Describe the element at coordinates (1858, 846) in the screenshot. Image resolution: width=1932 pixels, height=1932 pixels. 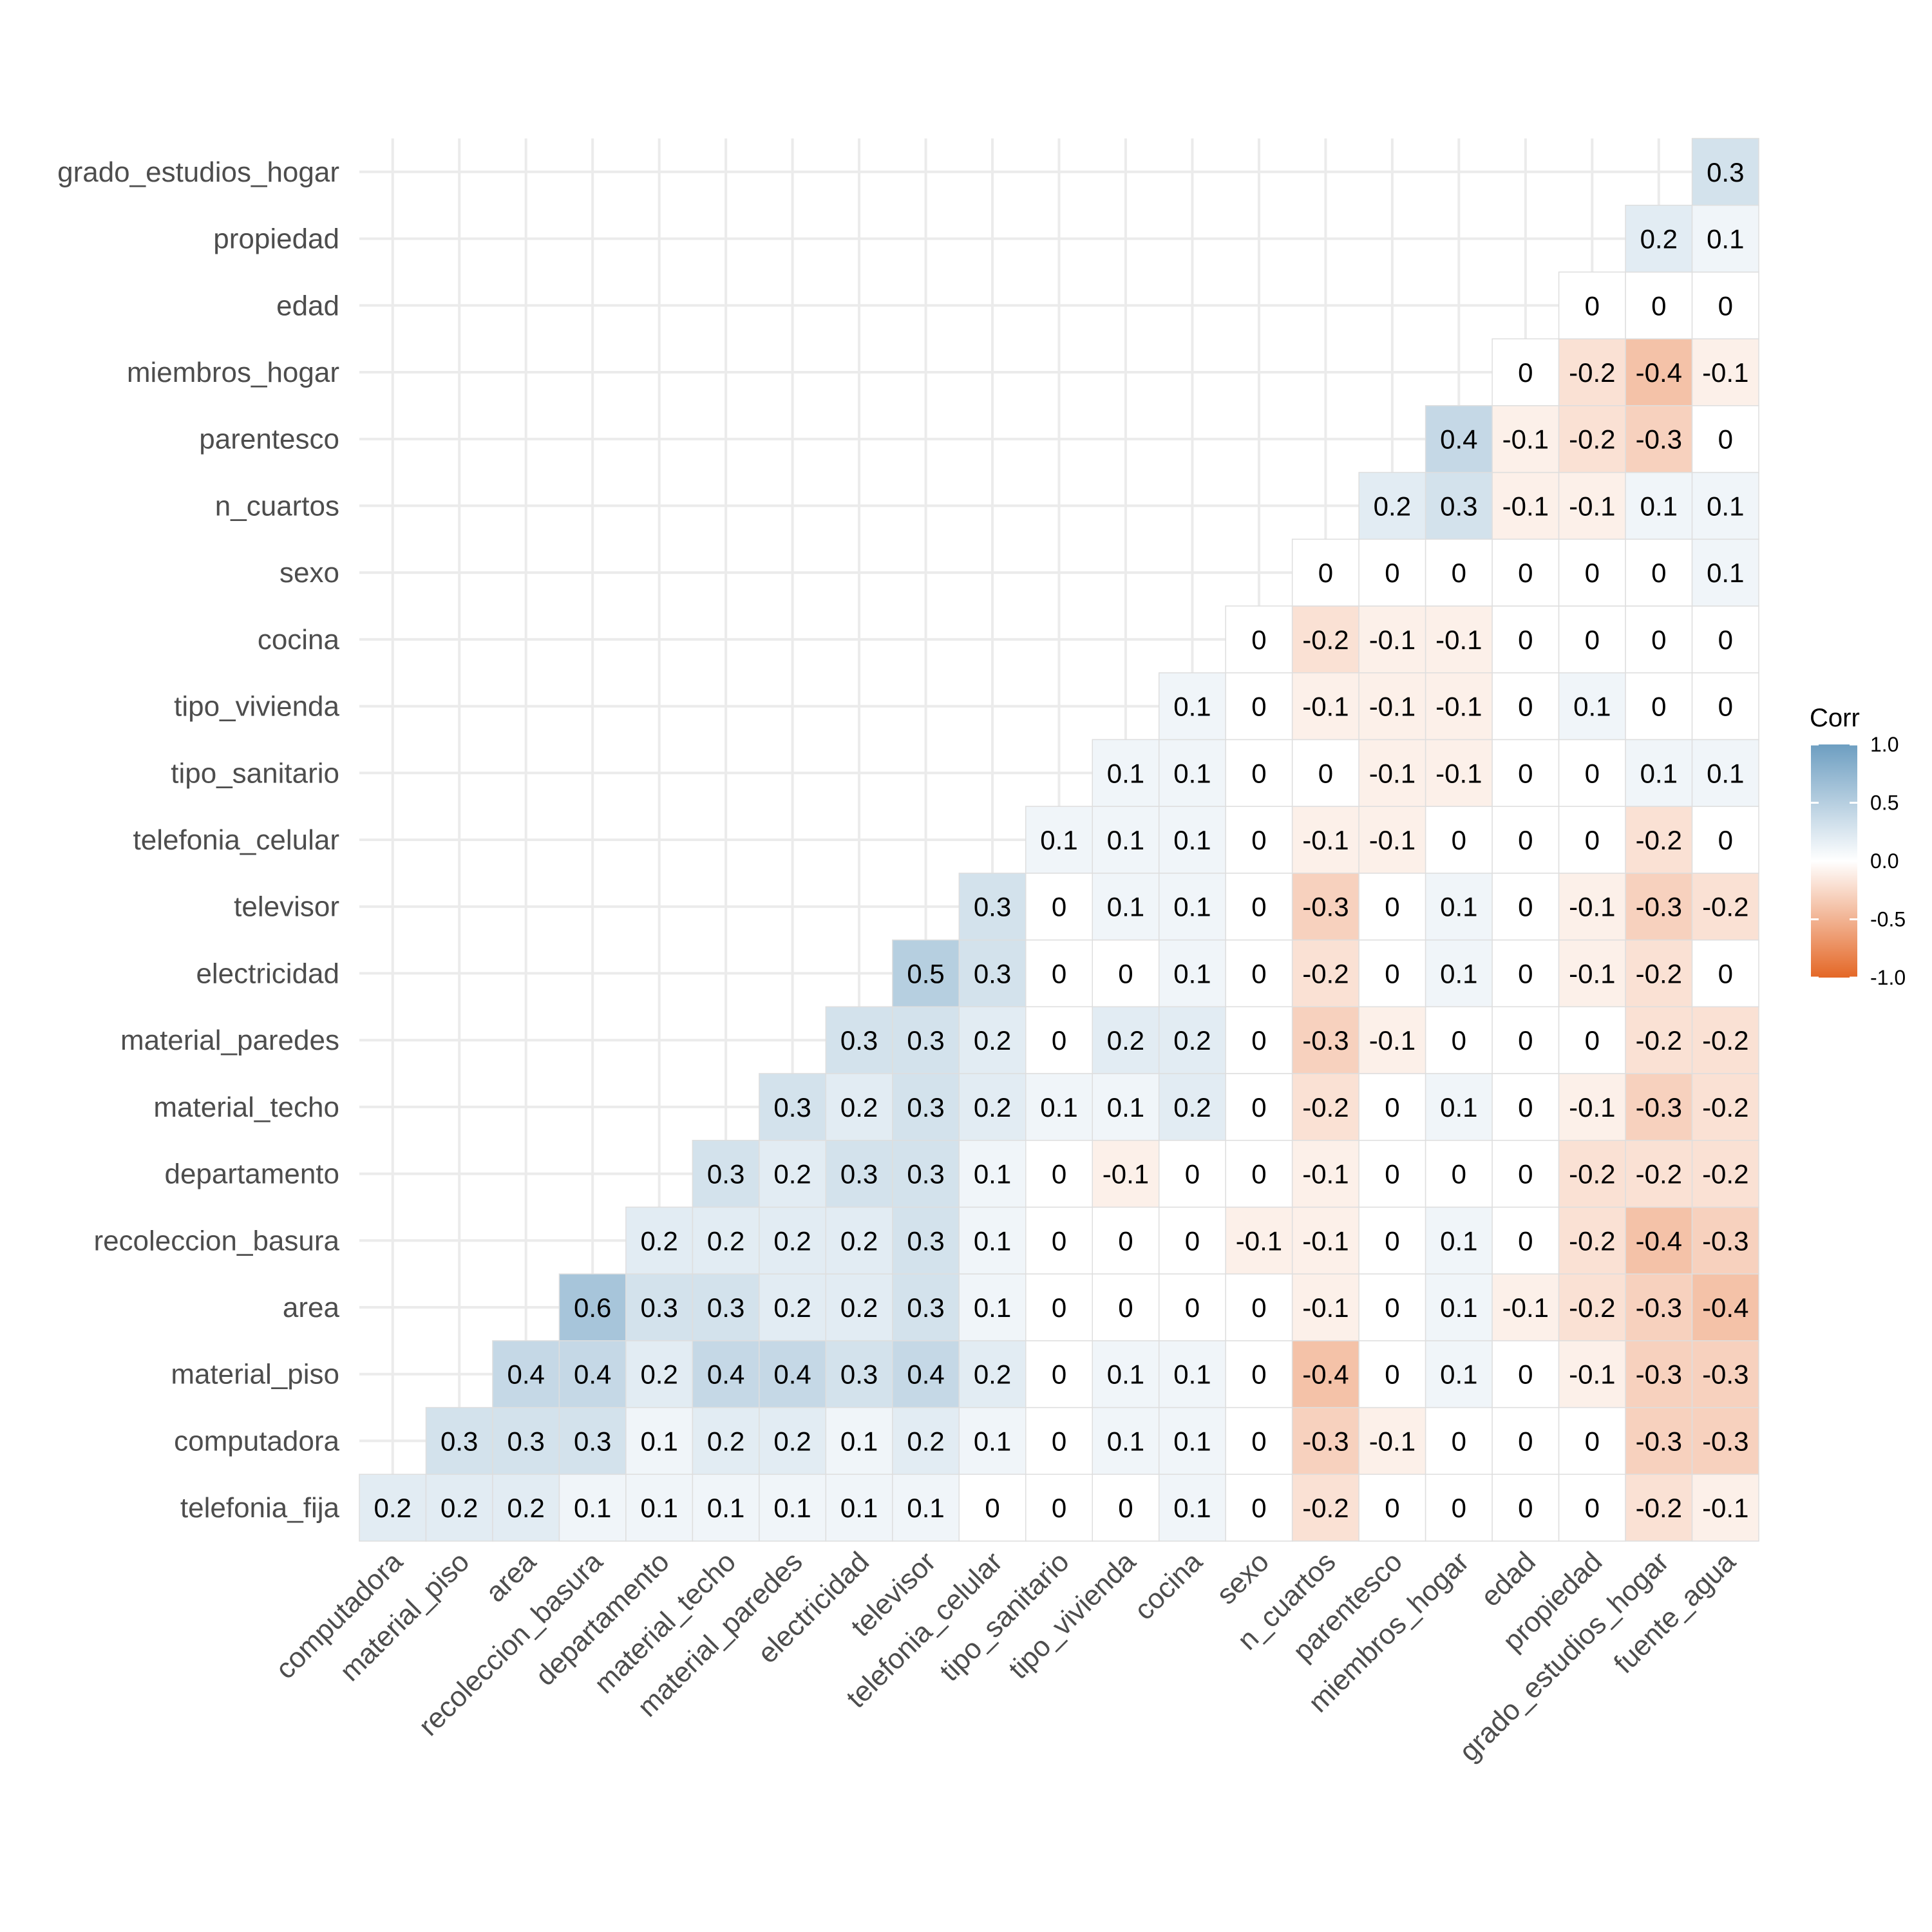
I see `legend: Corr 1.0 0.5 0.0 -0.5 -1.0` at that location.